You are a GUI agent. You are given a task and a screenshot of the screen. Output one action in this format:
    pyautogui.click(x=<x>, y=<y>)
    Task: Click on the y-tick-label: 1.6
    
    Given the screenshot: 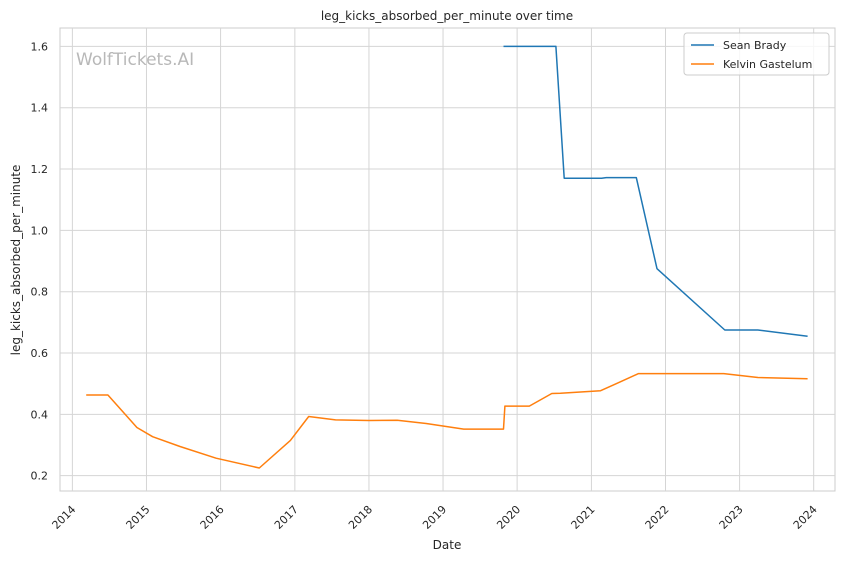 What is the action you would take?
    pyautogui.click(x=40, y=46)
    